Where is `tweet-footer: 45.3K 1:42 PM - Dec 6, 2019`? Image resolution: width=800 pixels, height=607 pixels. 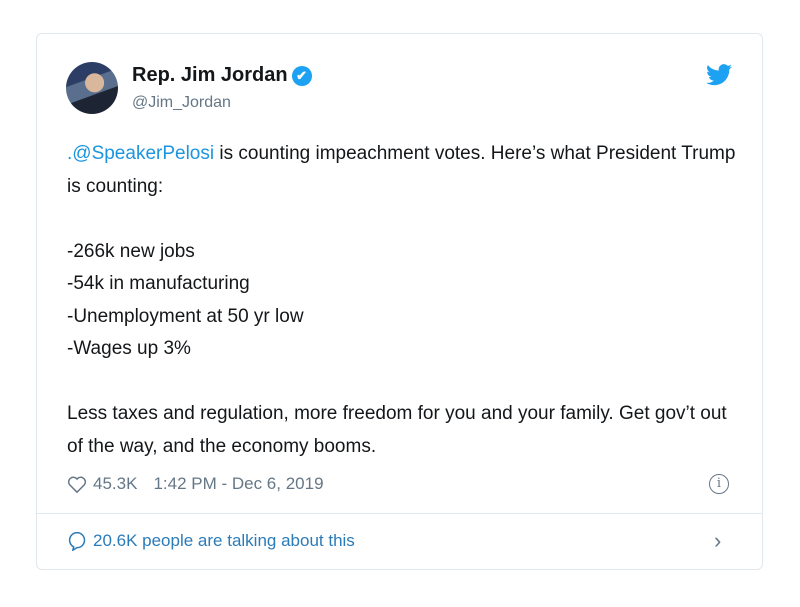
tweet-footer: 45.3K 1:42 PM - Dec 6, 2019 is located at coordinates (195, 484).